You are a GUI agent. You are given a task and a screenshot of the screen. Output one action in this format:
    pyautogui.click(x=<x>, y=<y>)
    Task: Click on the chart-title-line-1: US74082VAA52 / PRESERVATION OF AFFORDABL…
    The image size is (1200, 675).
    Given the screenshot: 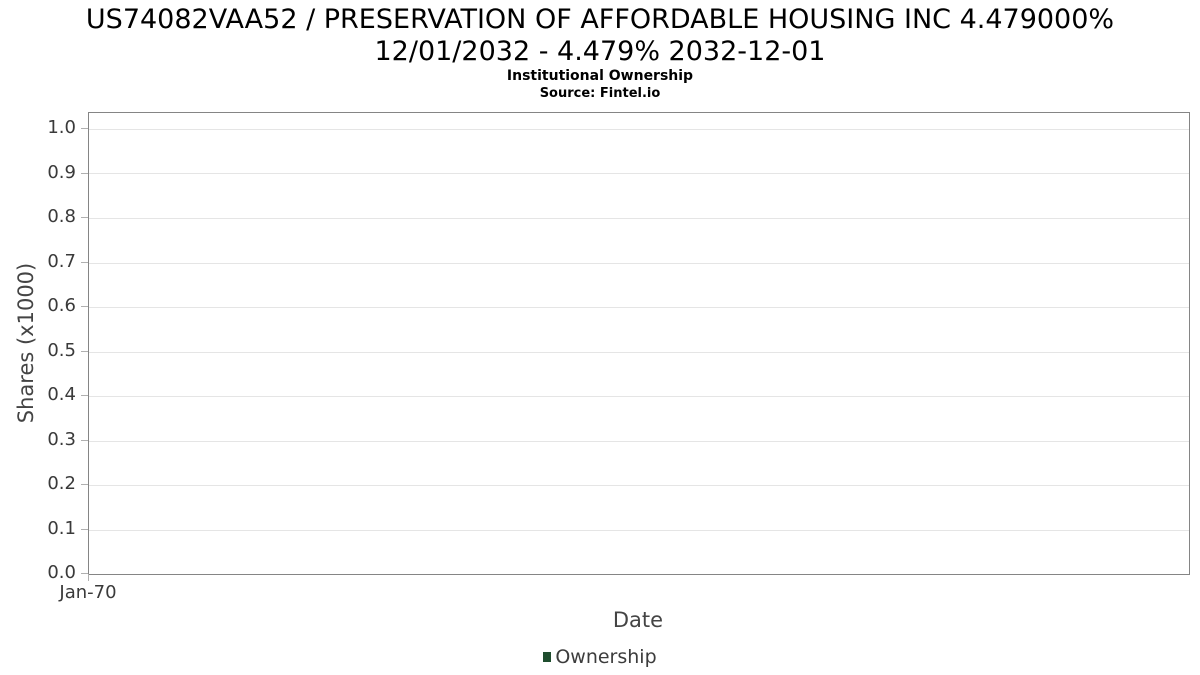 What is the action you would take?
    pyautogui.click(x=600, y=19)
    